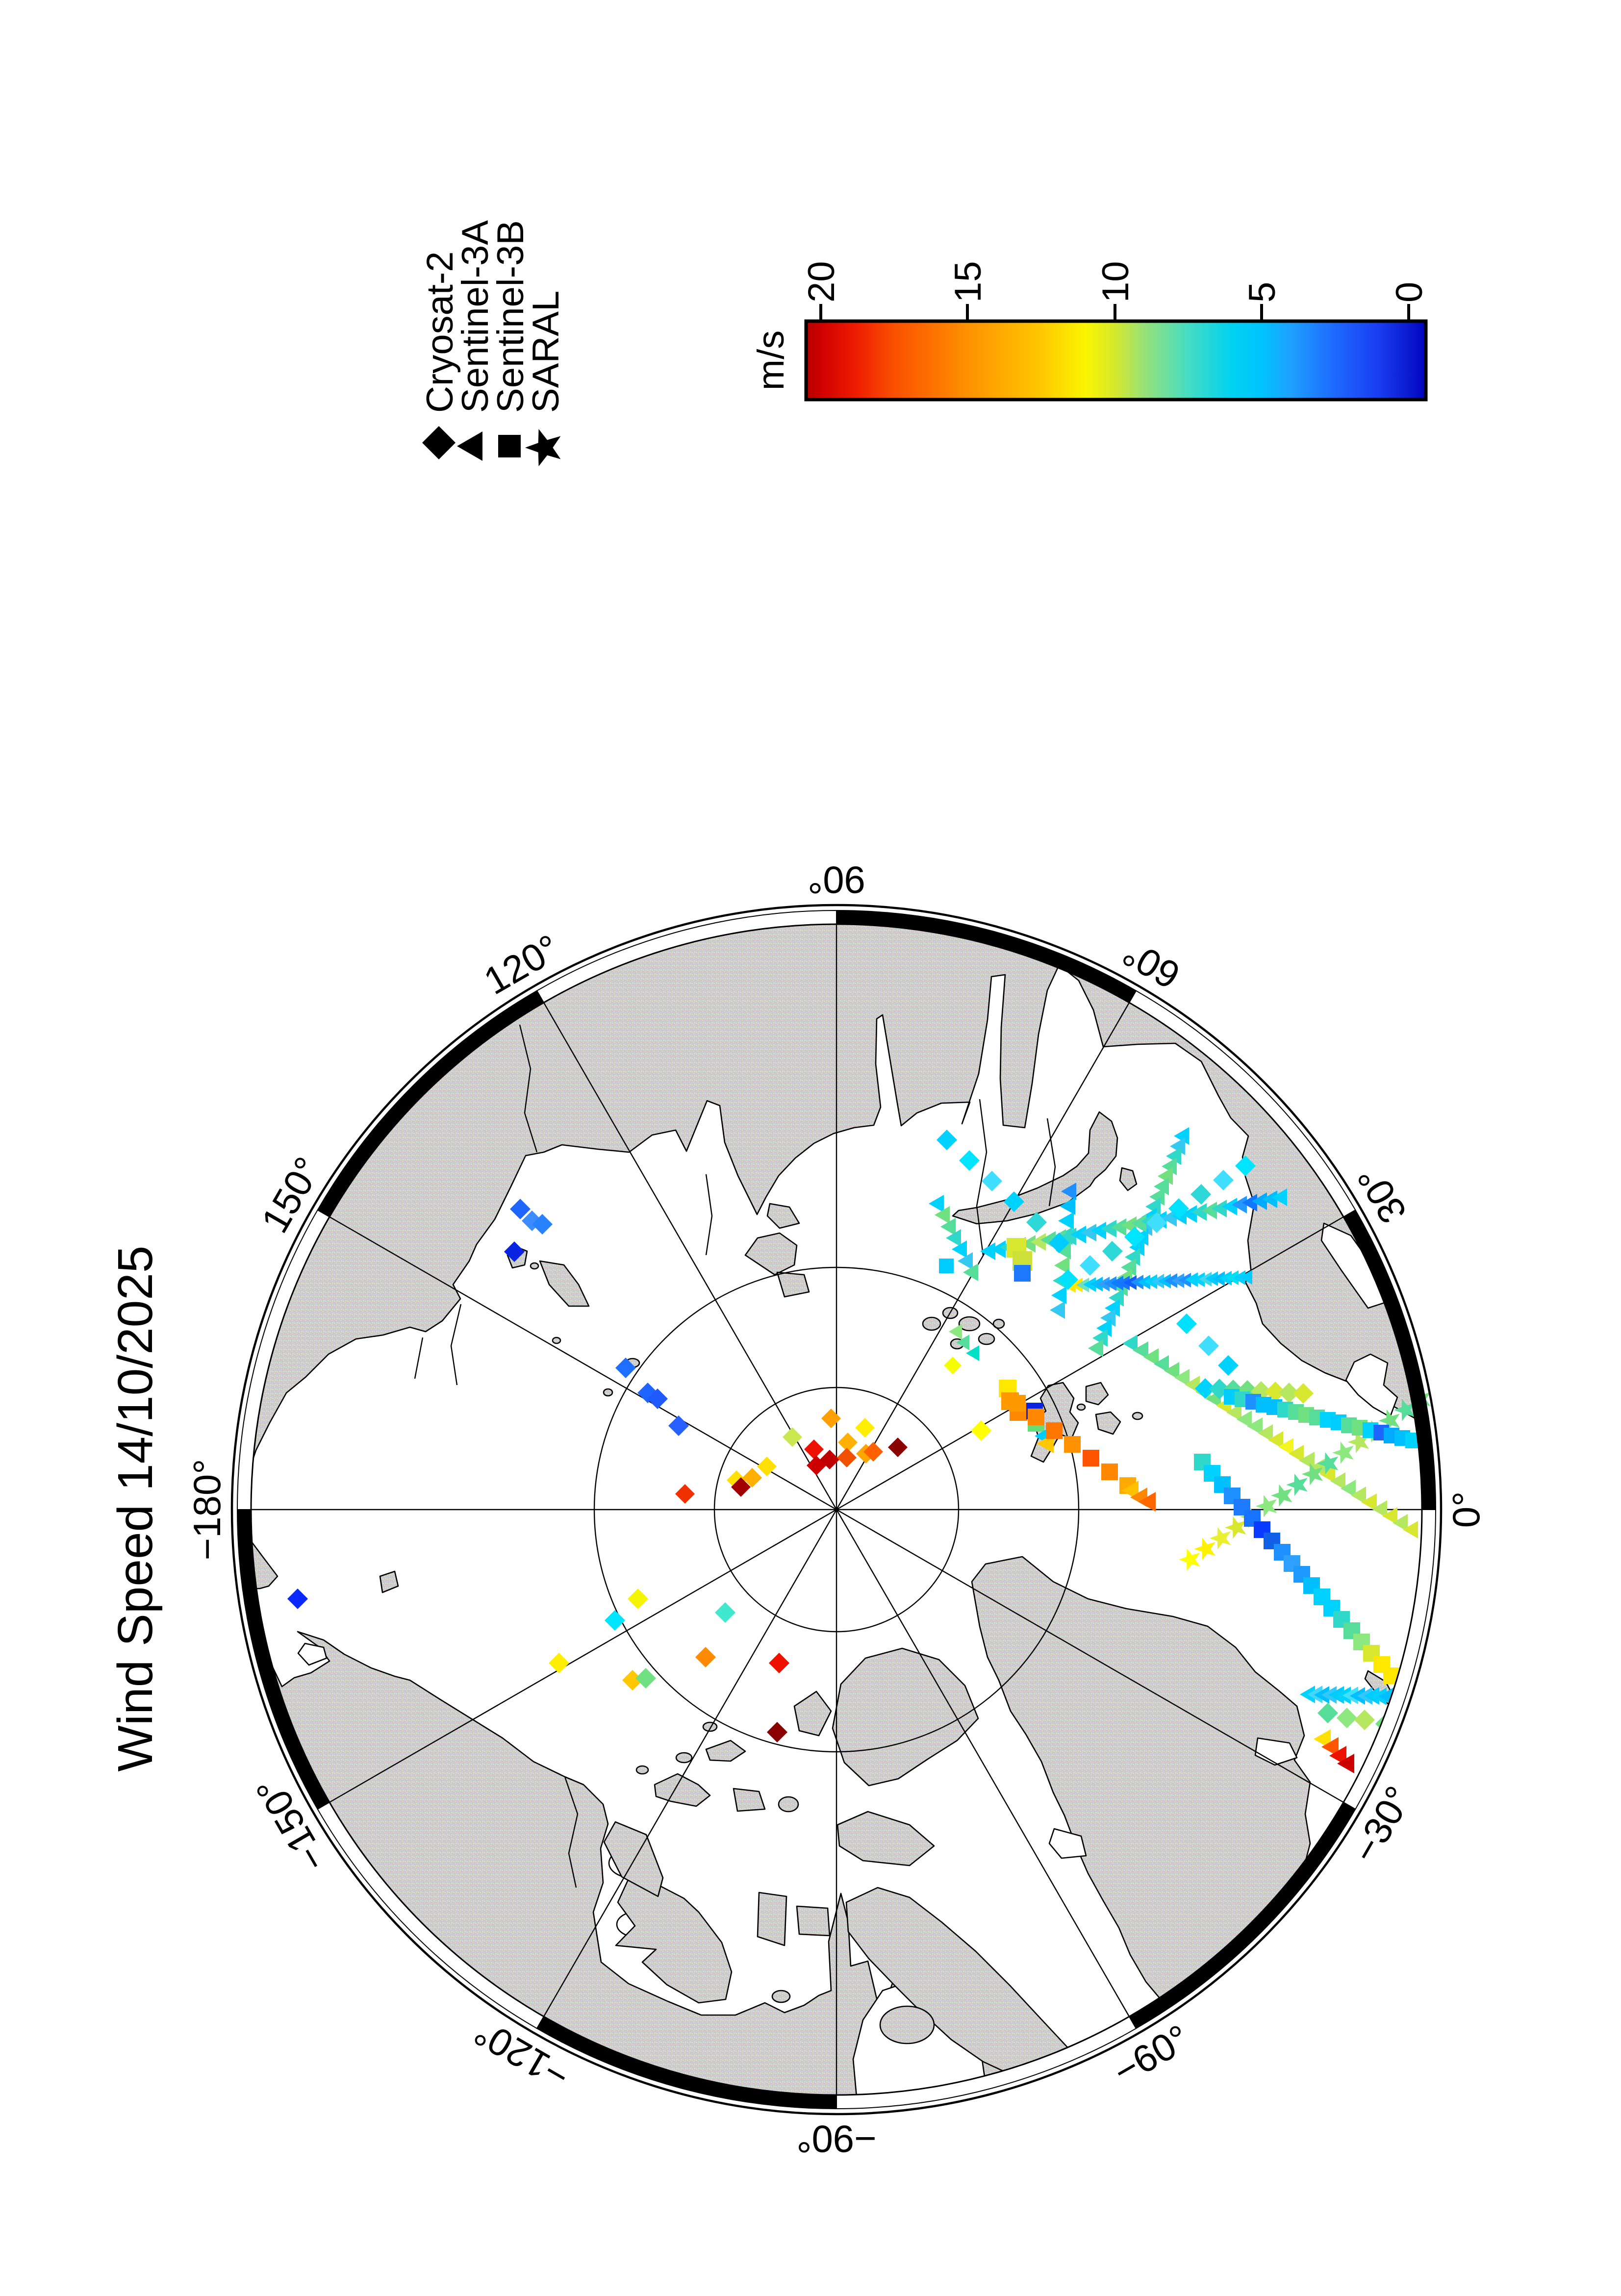  What do you see at coordinates (836, 880) in the screenshot?
I see `svg-text: 90°` at bounding box center [836, 880].